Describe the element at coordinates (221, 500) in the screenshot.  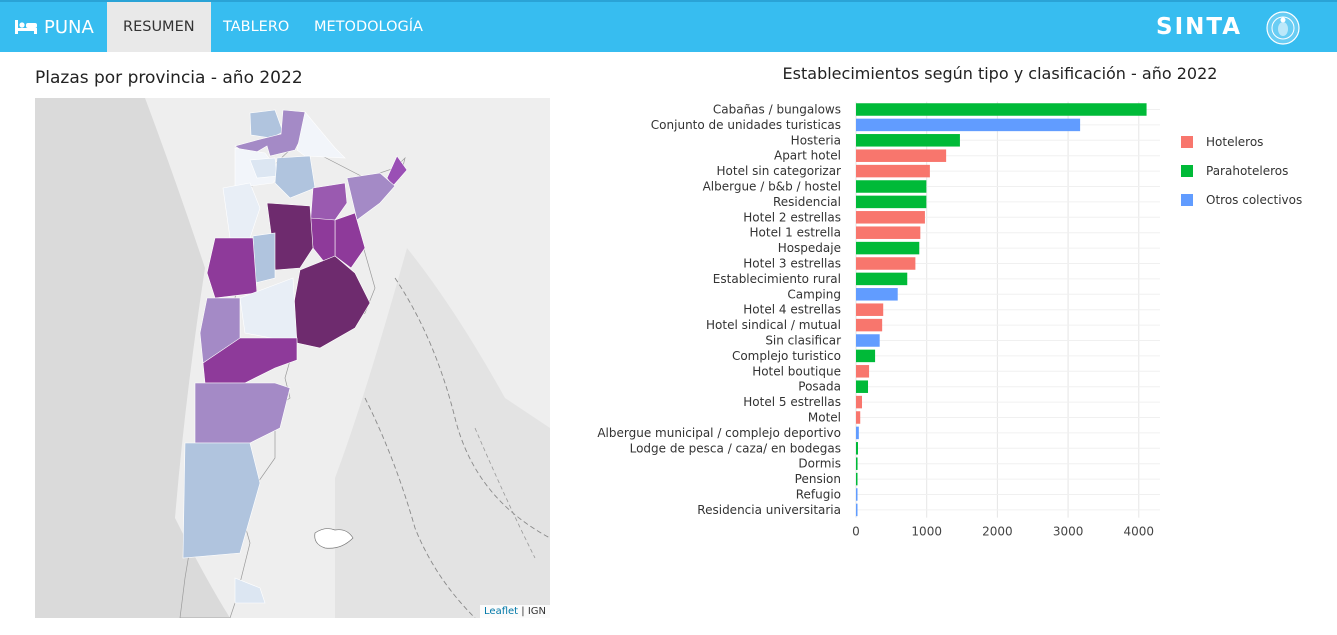
I see `province-santa-cruz` at that location.